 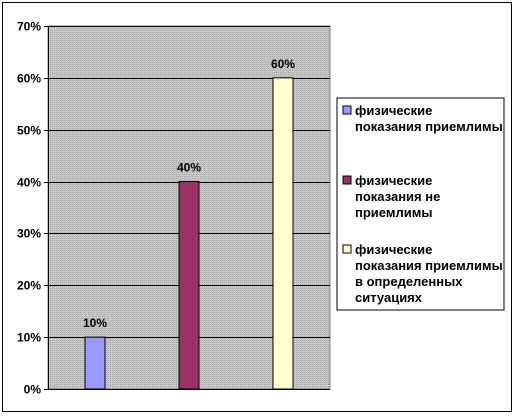 I want to click on y-tick-label: 20%, so click(x=29, y=286).